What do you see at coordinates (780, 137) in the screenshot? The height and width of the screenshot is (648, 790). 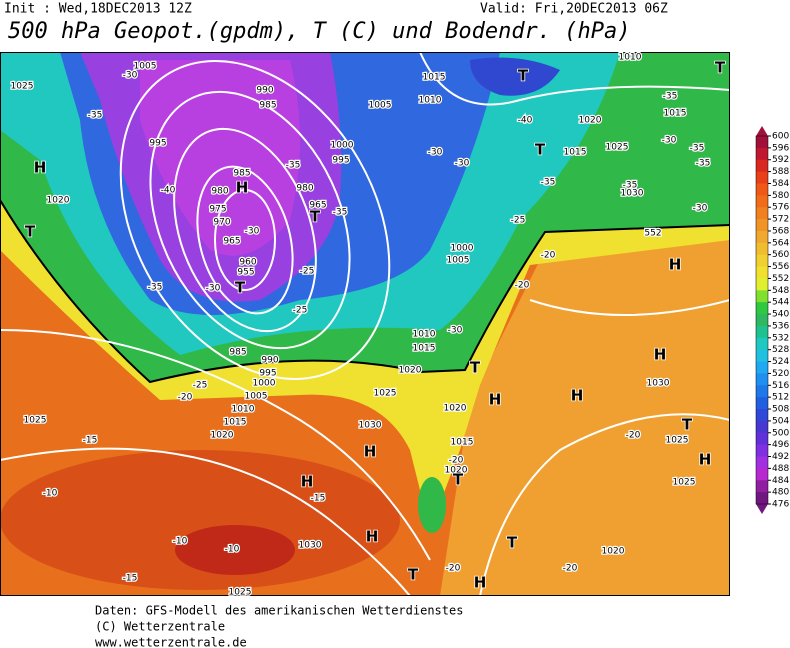 I see `colorbar-label: 600` at bounding box center [780, 137].